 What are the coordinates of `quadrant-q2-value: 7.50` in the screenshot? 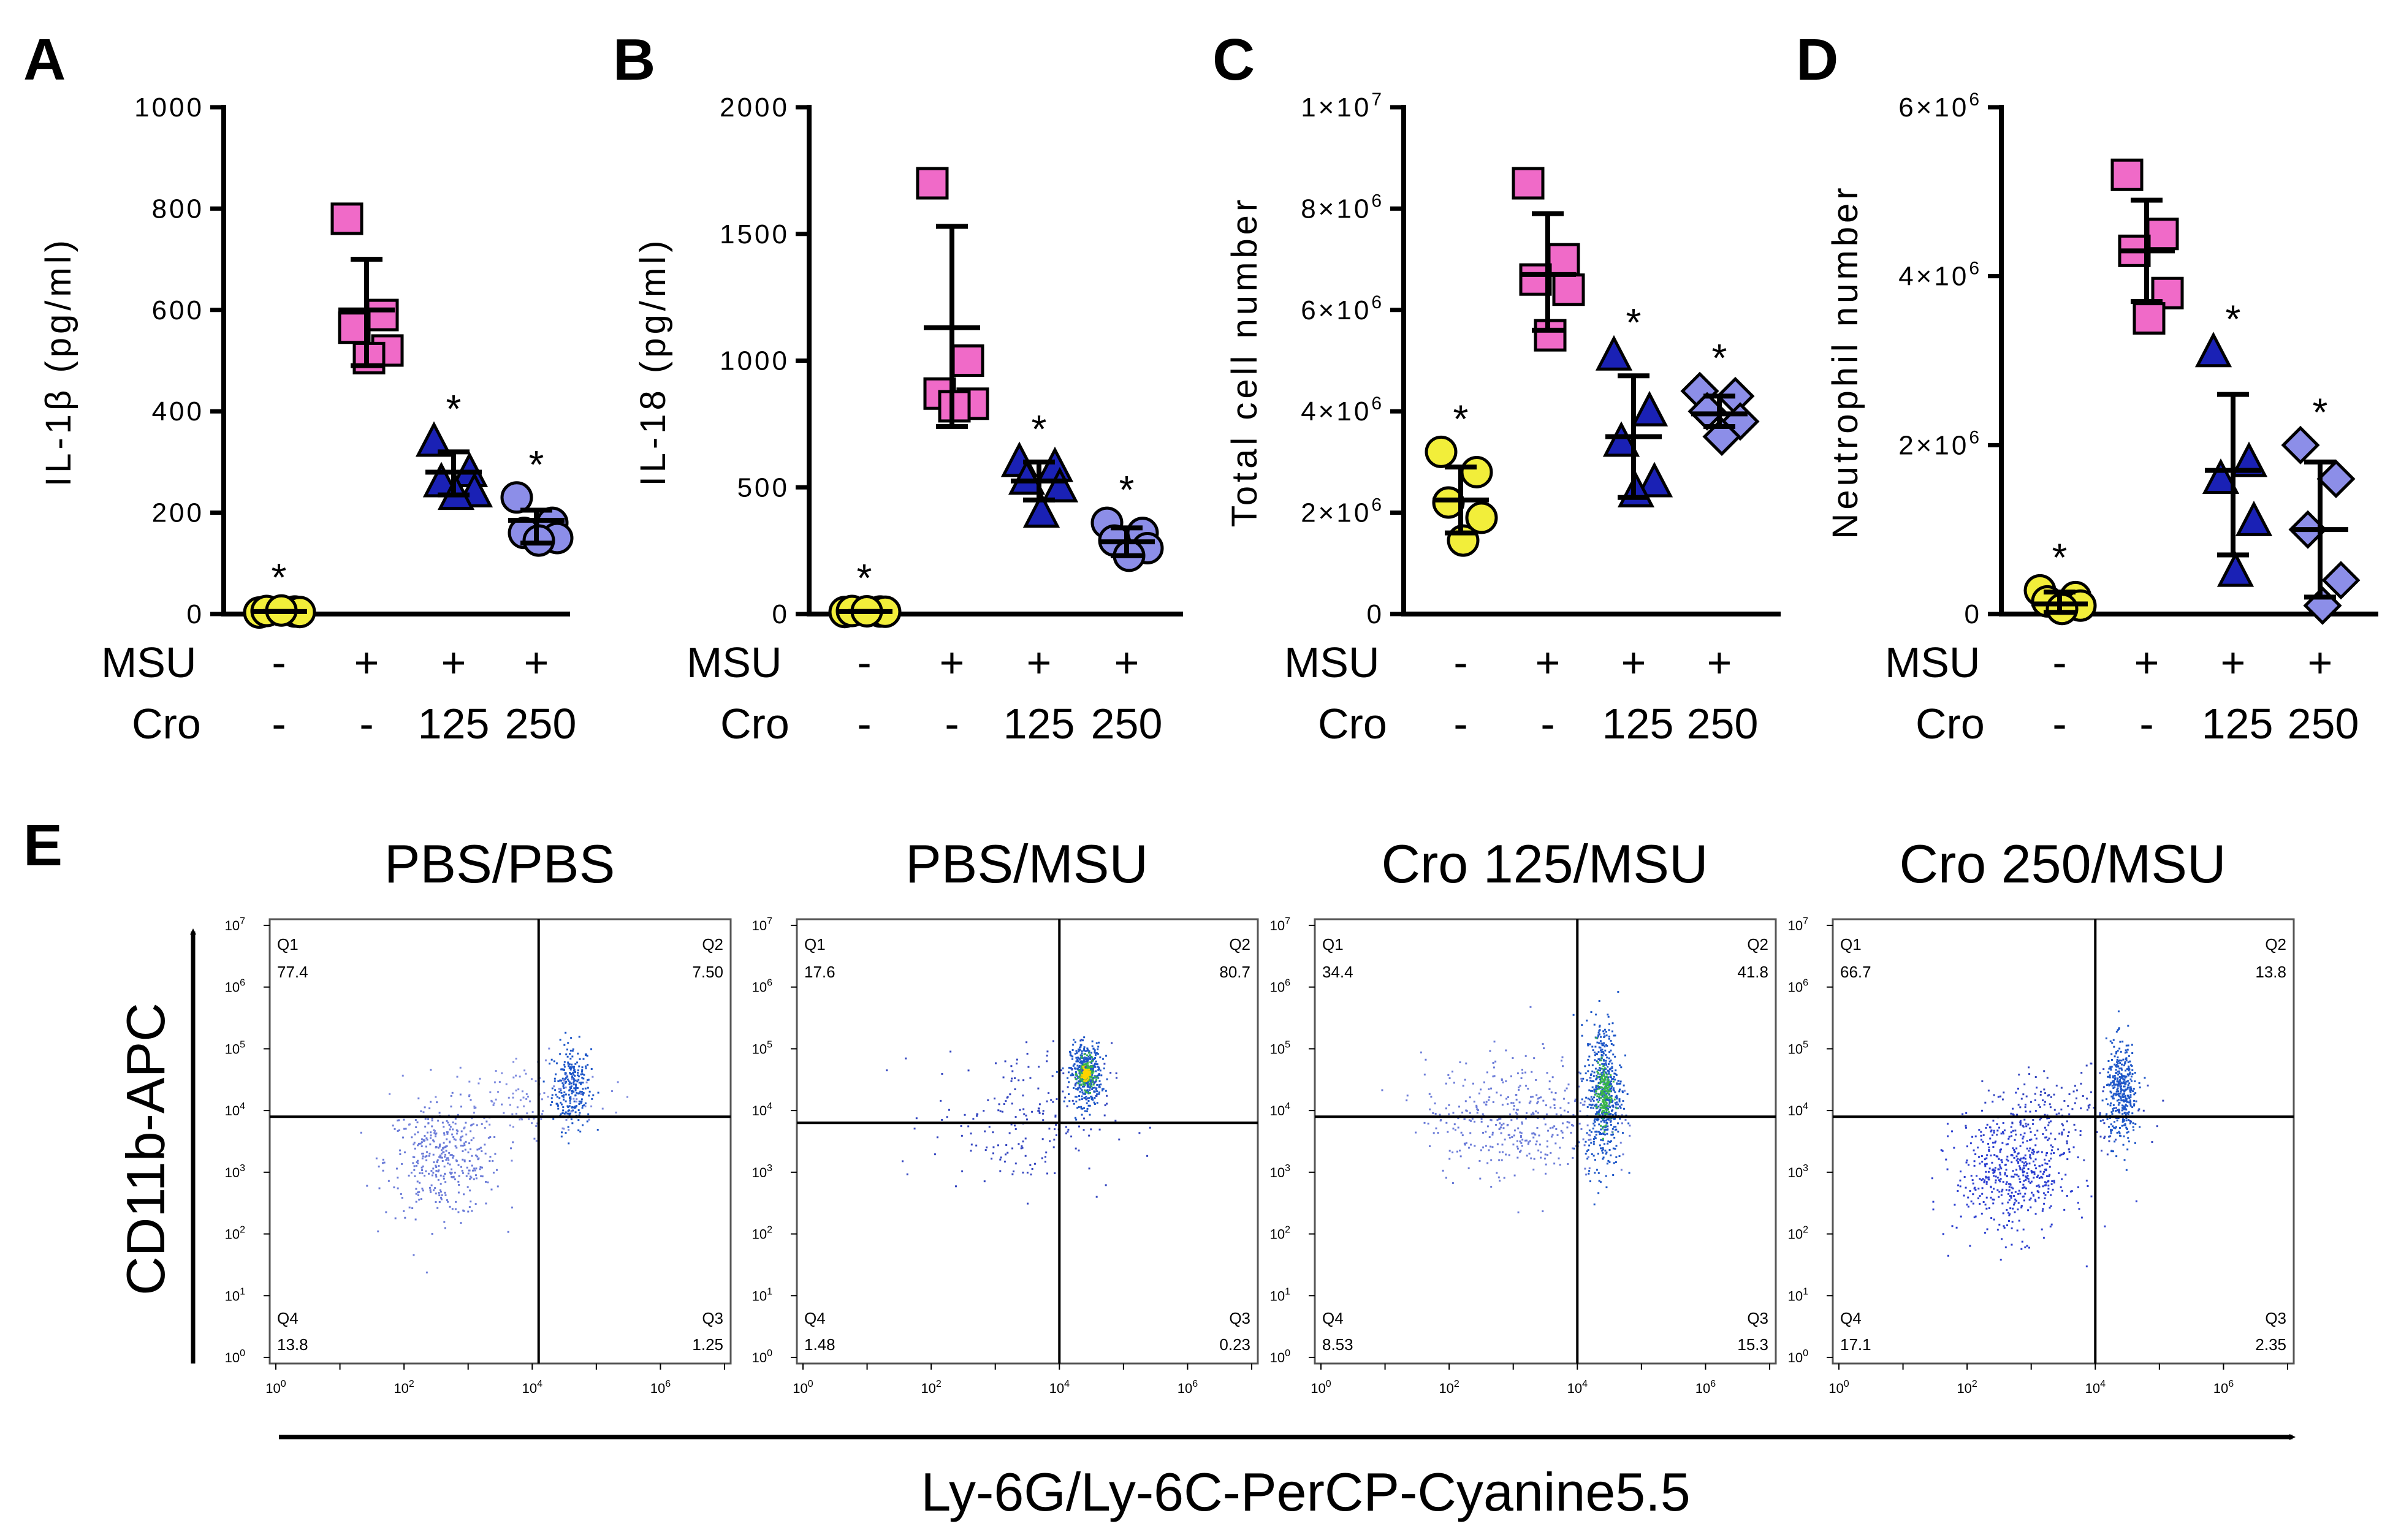 It's located at (707, 972).